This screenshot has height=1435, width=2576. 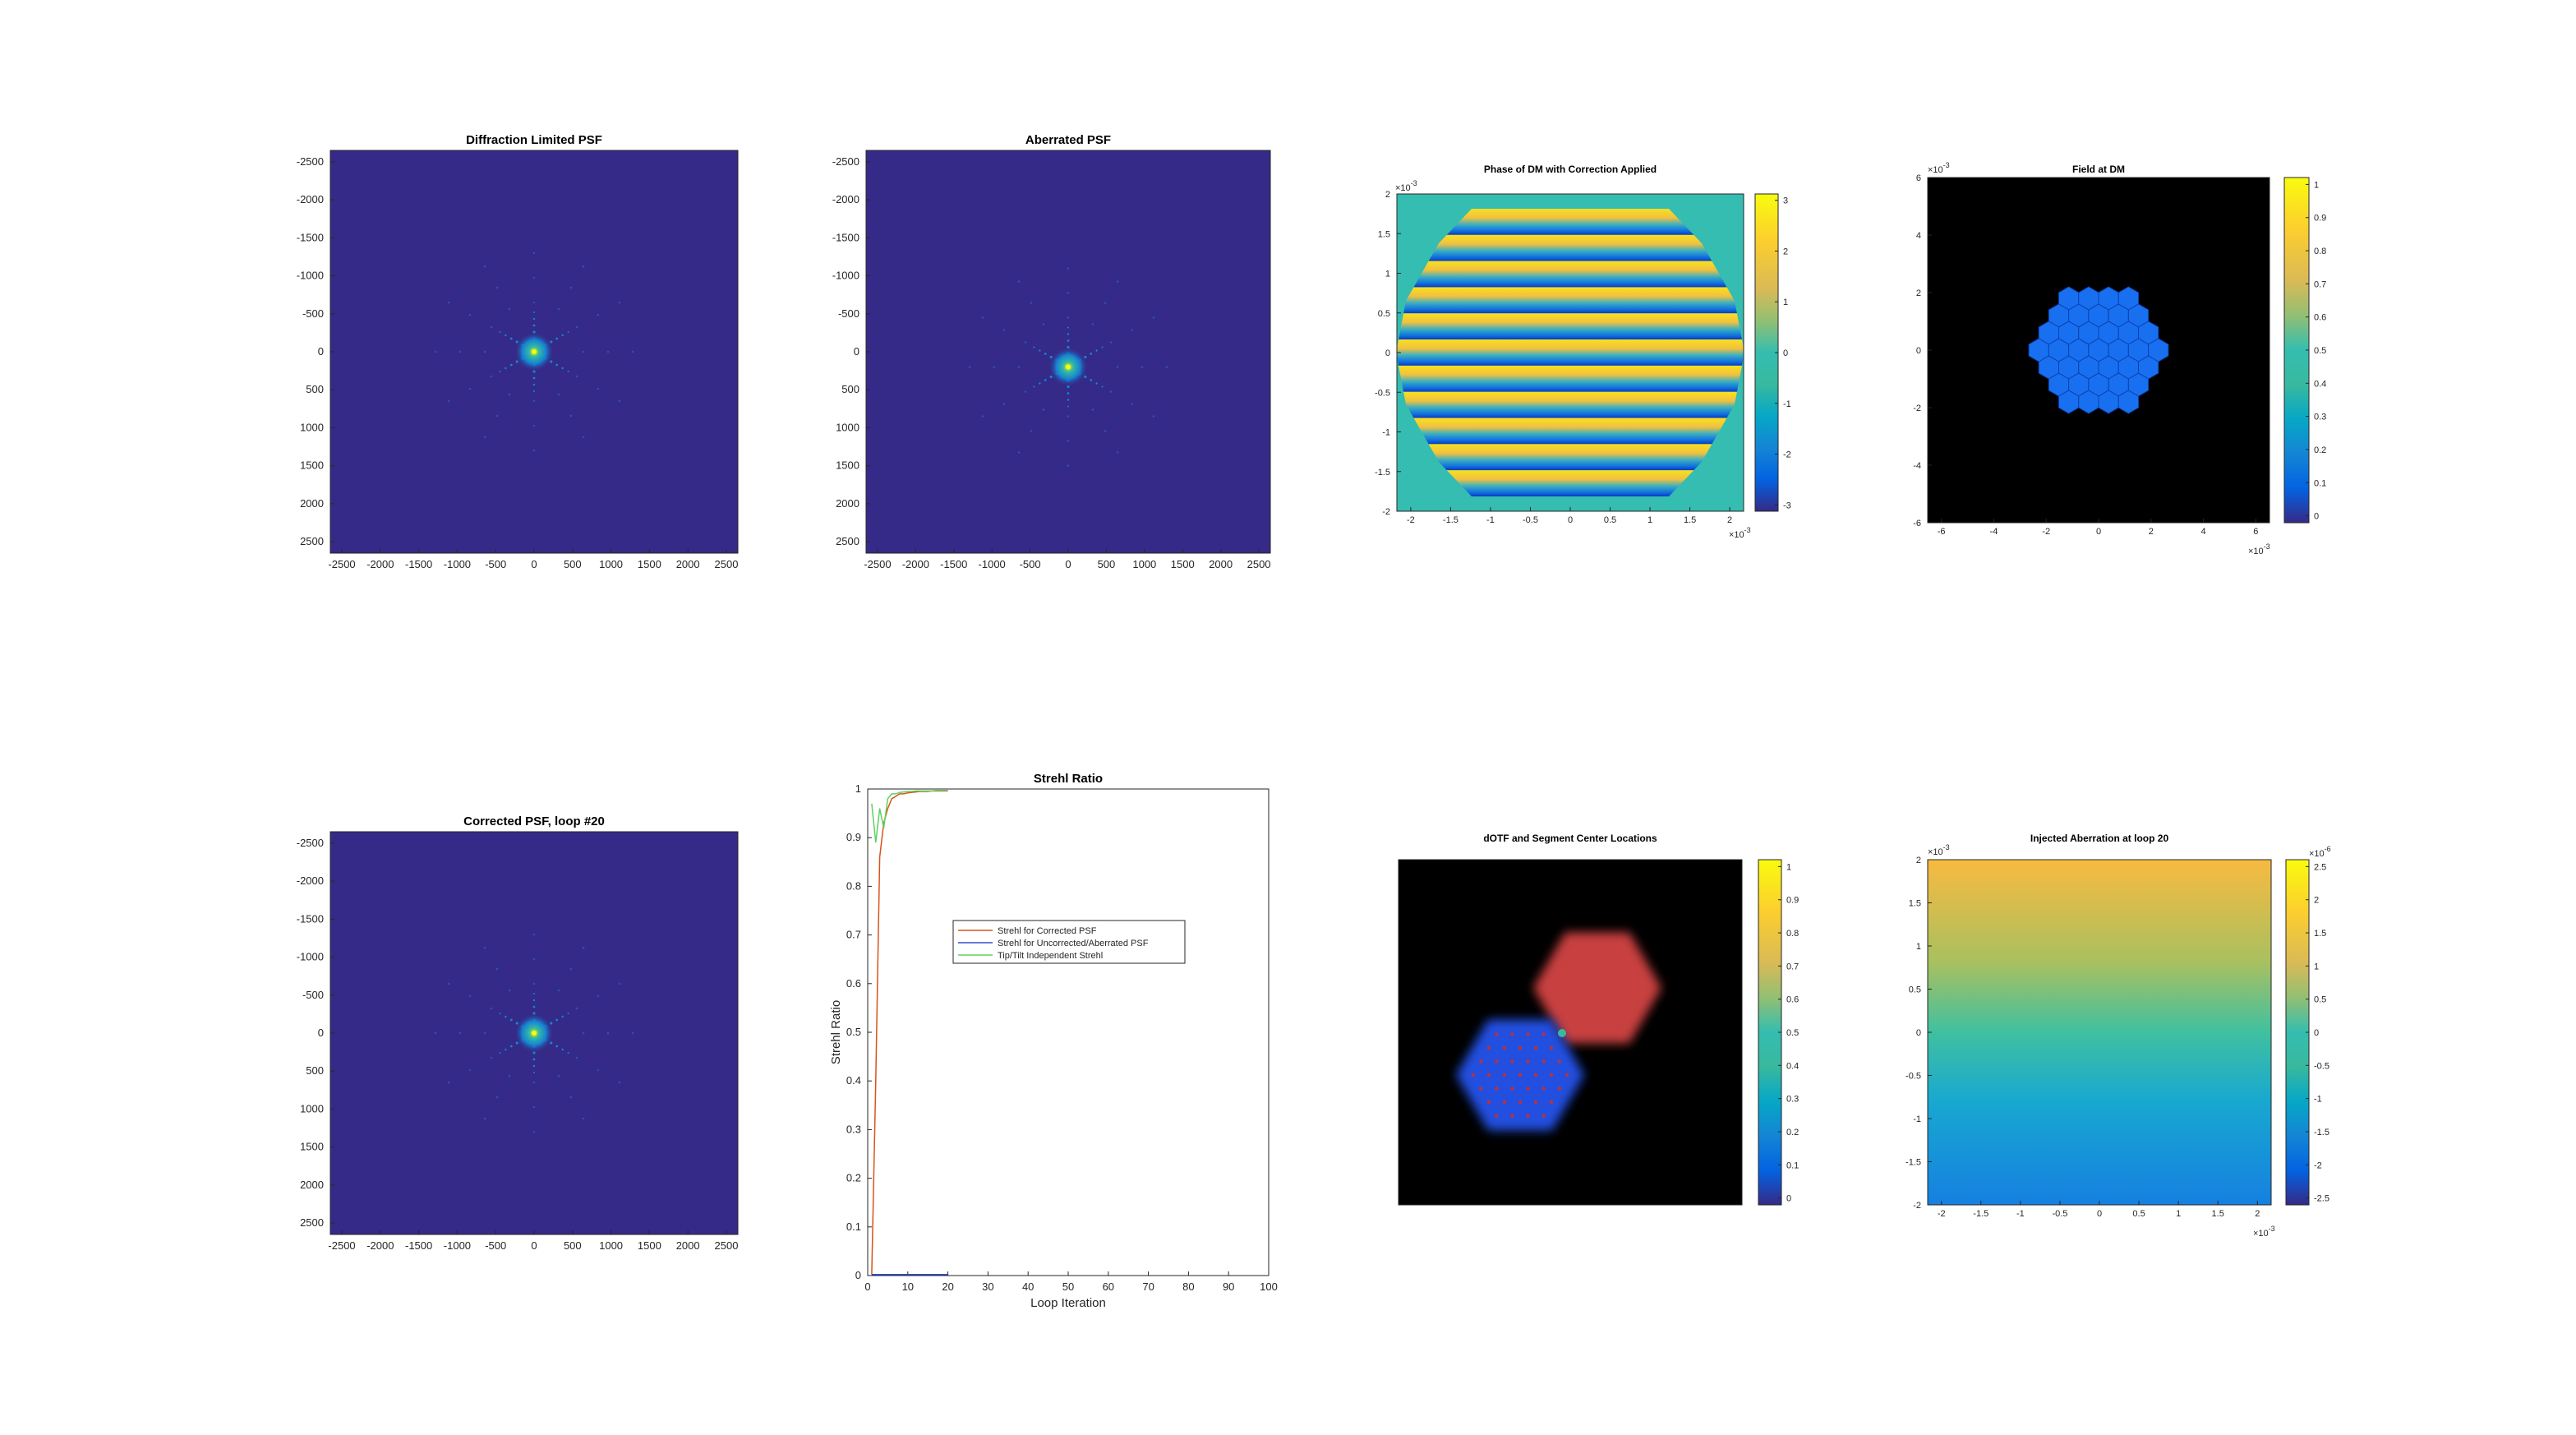 I want to click on y-tick-label: 500, so click(x=850, y=389).